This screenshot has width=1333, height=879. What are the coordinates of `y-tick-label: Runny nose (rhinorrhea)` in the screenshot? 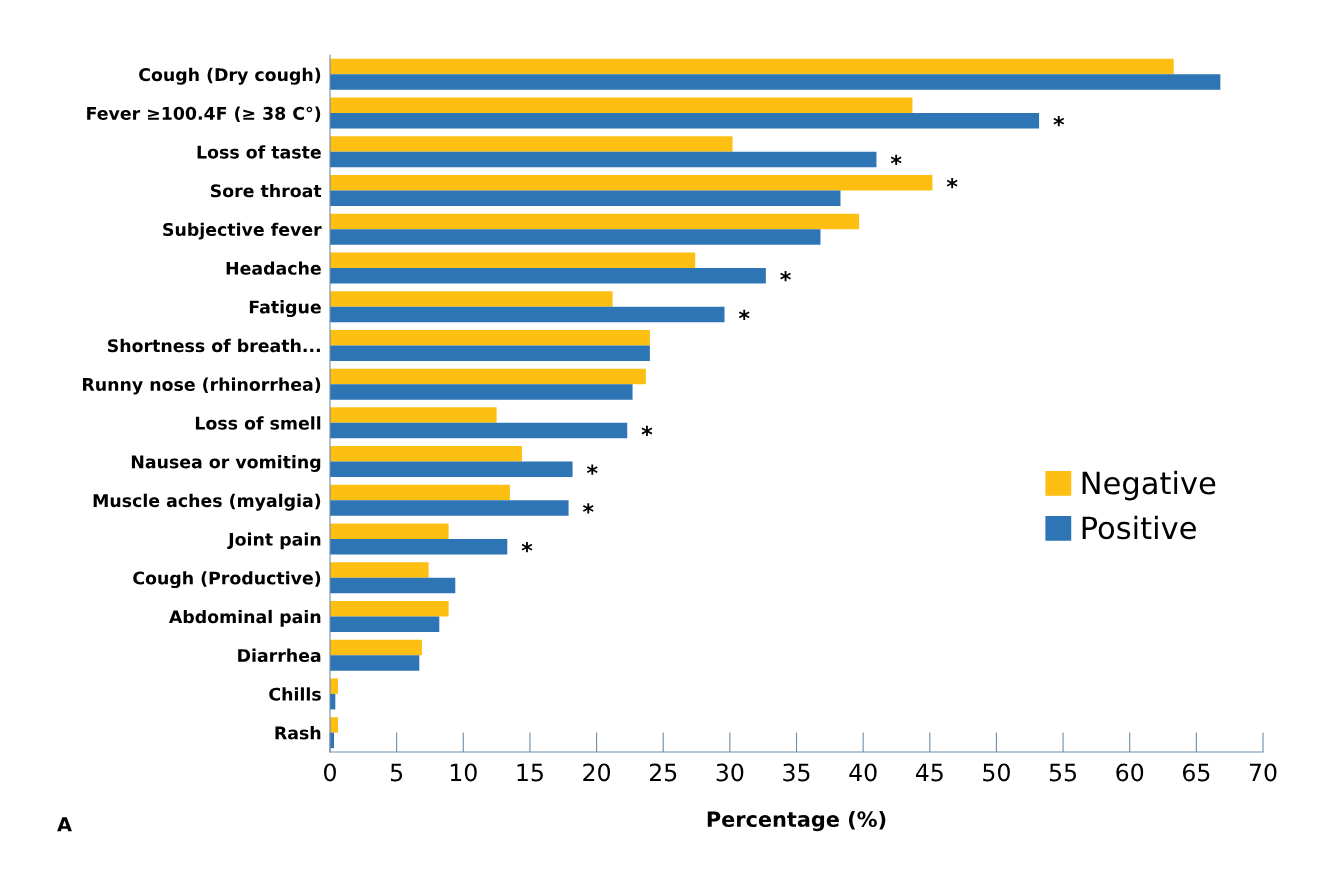 It's located at (202, 386).